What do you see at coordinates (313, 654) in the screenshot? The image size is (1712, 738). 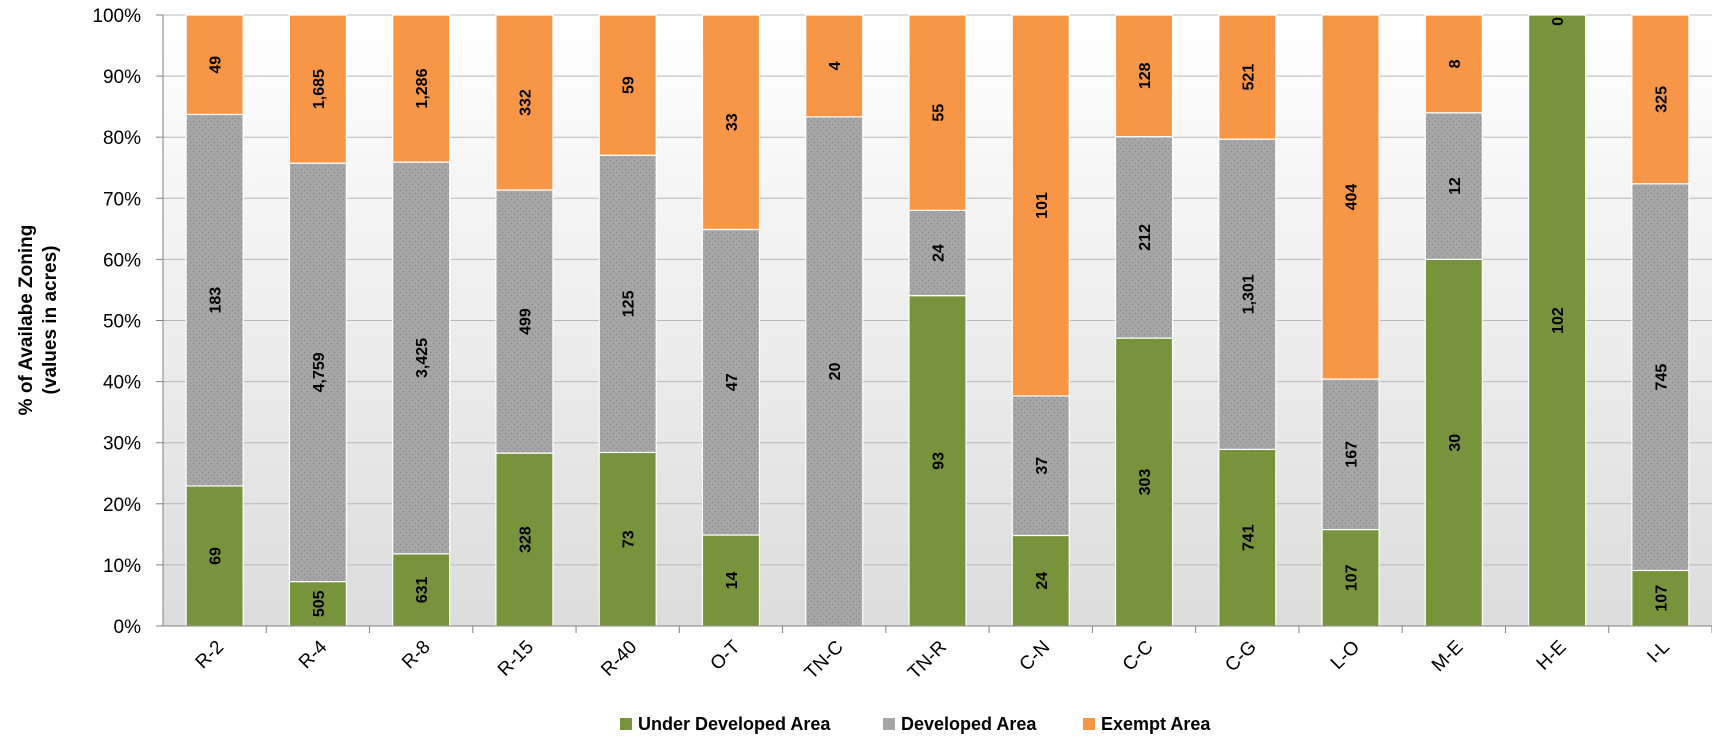 I see `x-tick-label: R-4` at bounding box center [313, 654].